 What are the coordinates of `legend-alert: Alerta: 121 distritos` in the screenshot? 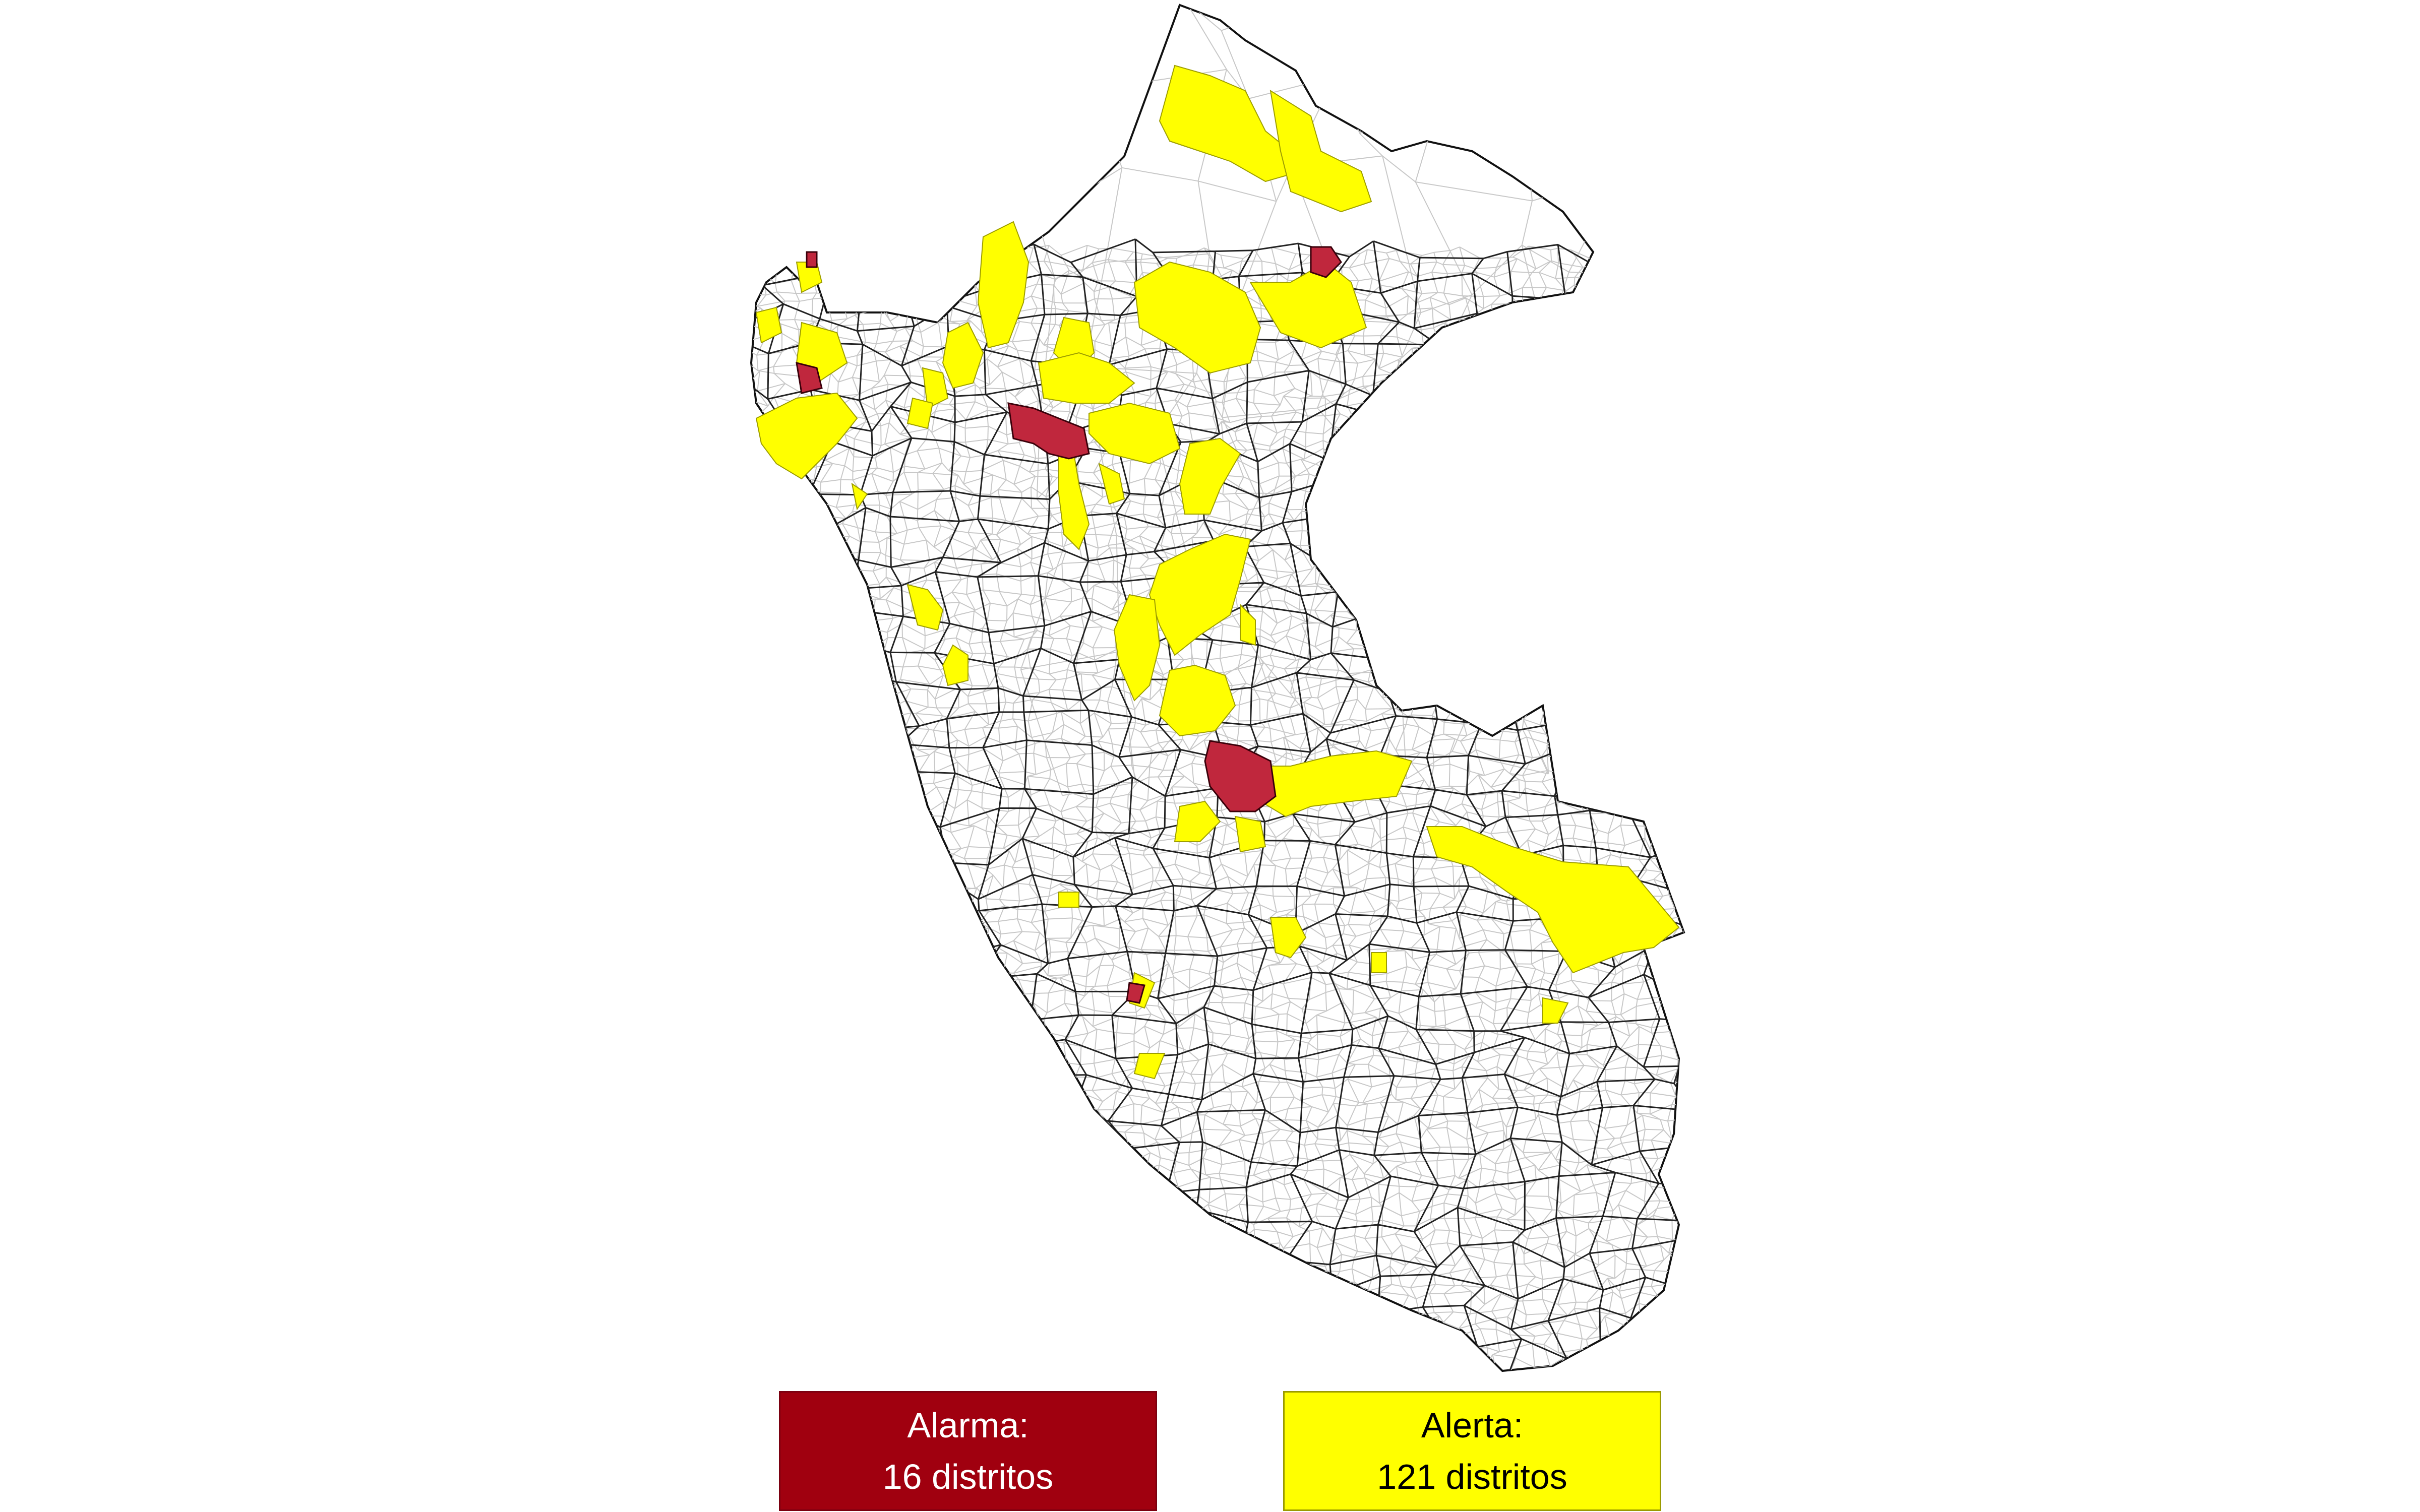 It's located at (1472, 1451).